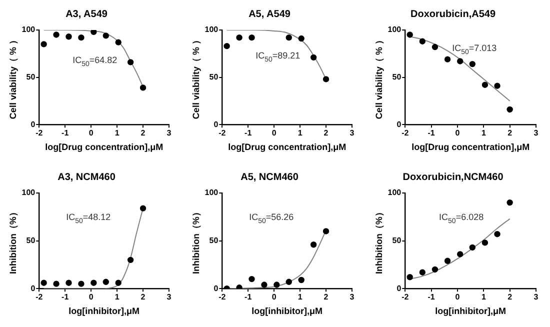  What do you see at coordinates (87, 14) in the screenshot?
I see `chart-title: A3, A549` at bounding box center [87, 14].